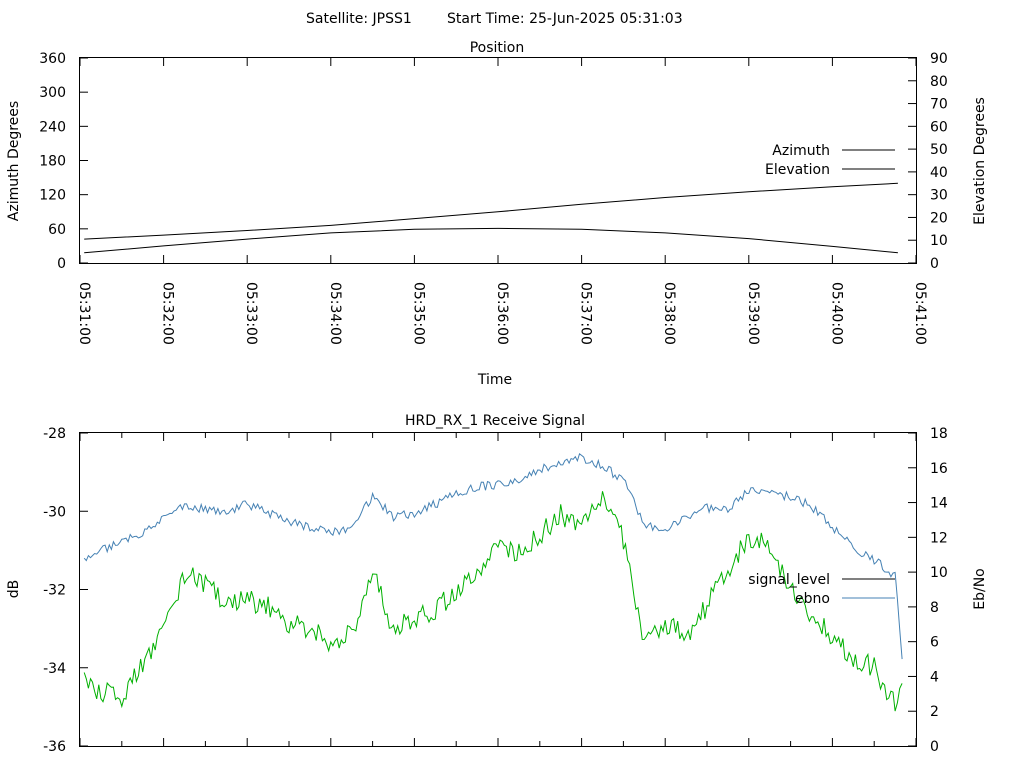  I want to click on y2-tick-label: 60, so click(939, 127).